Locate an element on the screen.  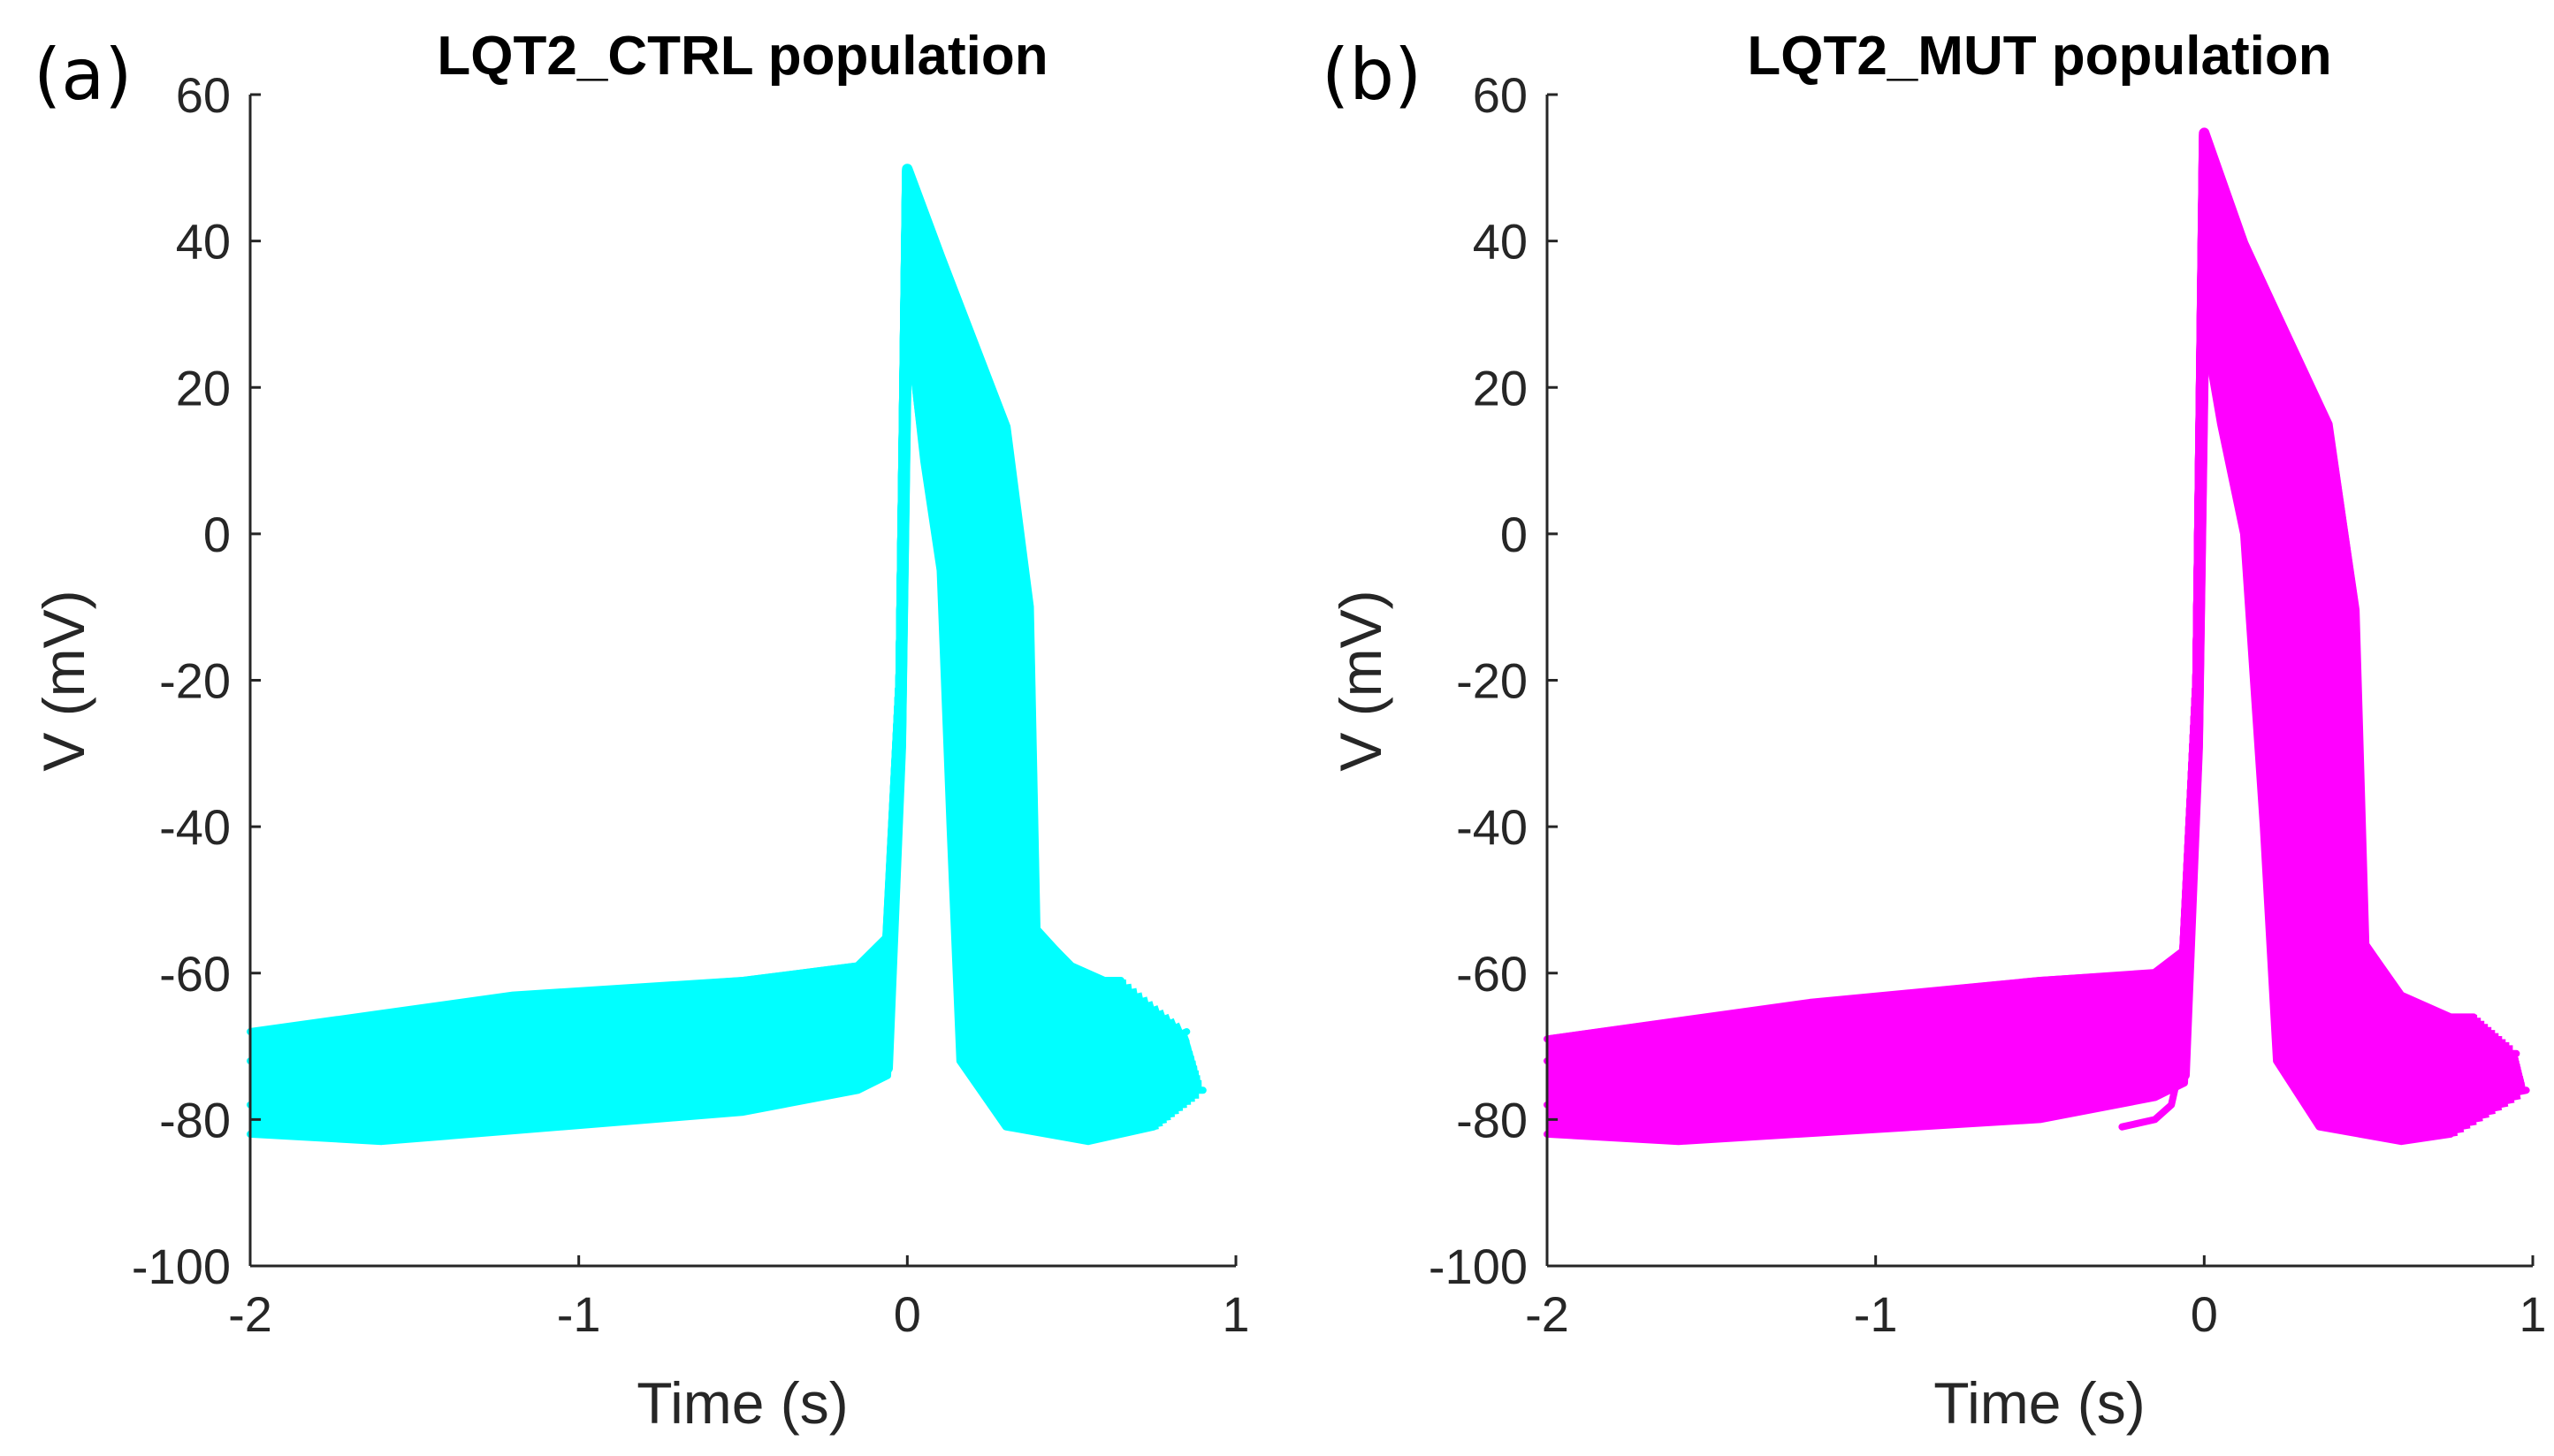
panel-label: (a) is located at coordinates (83, 75).